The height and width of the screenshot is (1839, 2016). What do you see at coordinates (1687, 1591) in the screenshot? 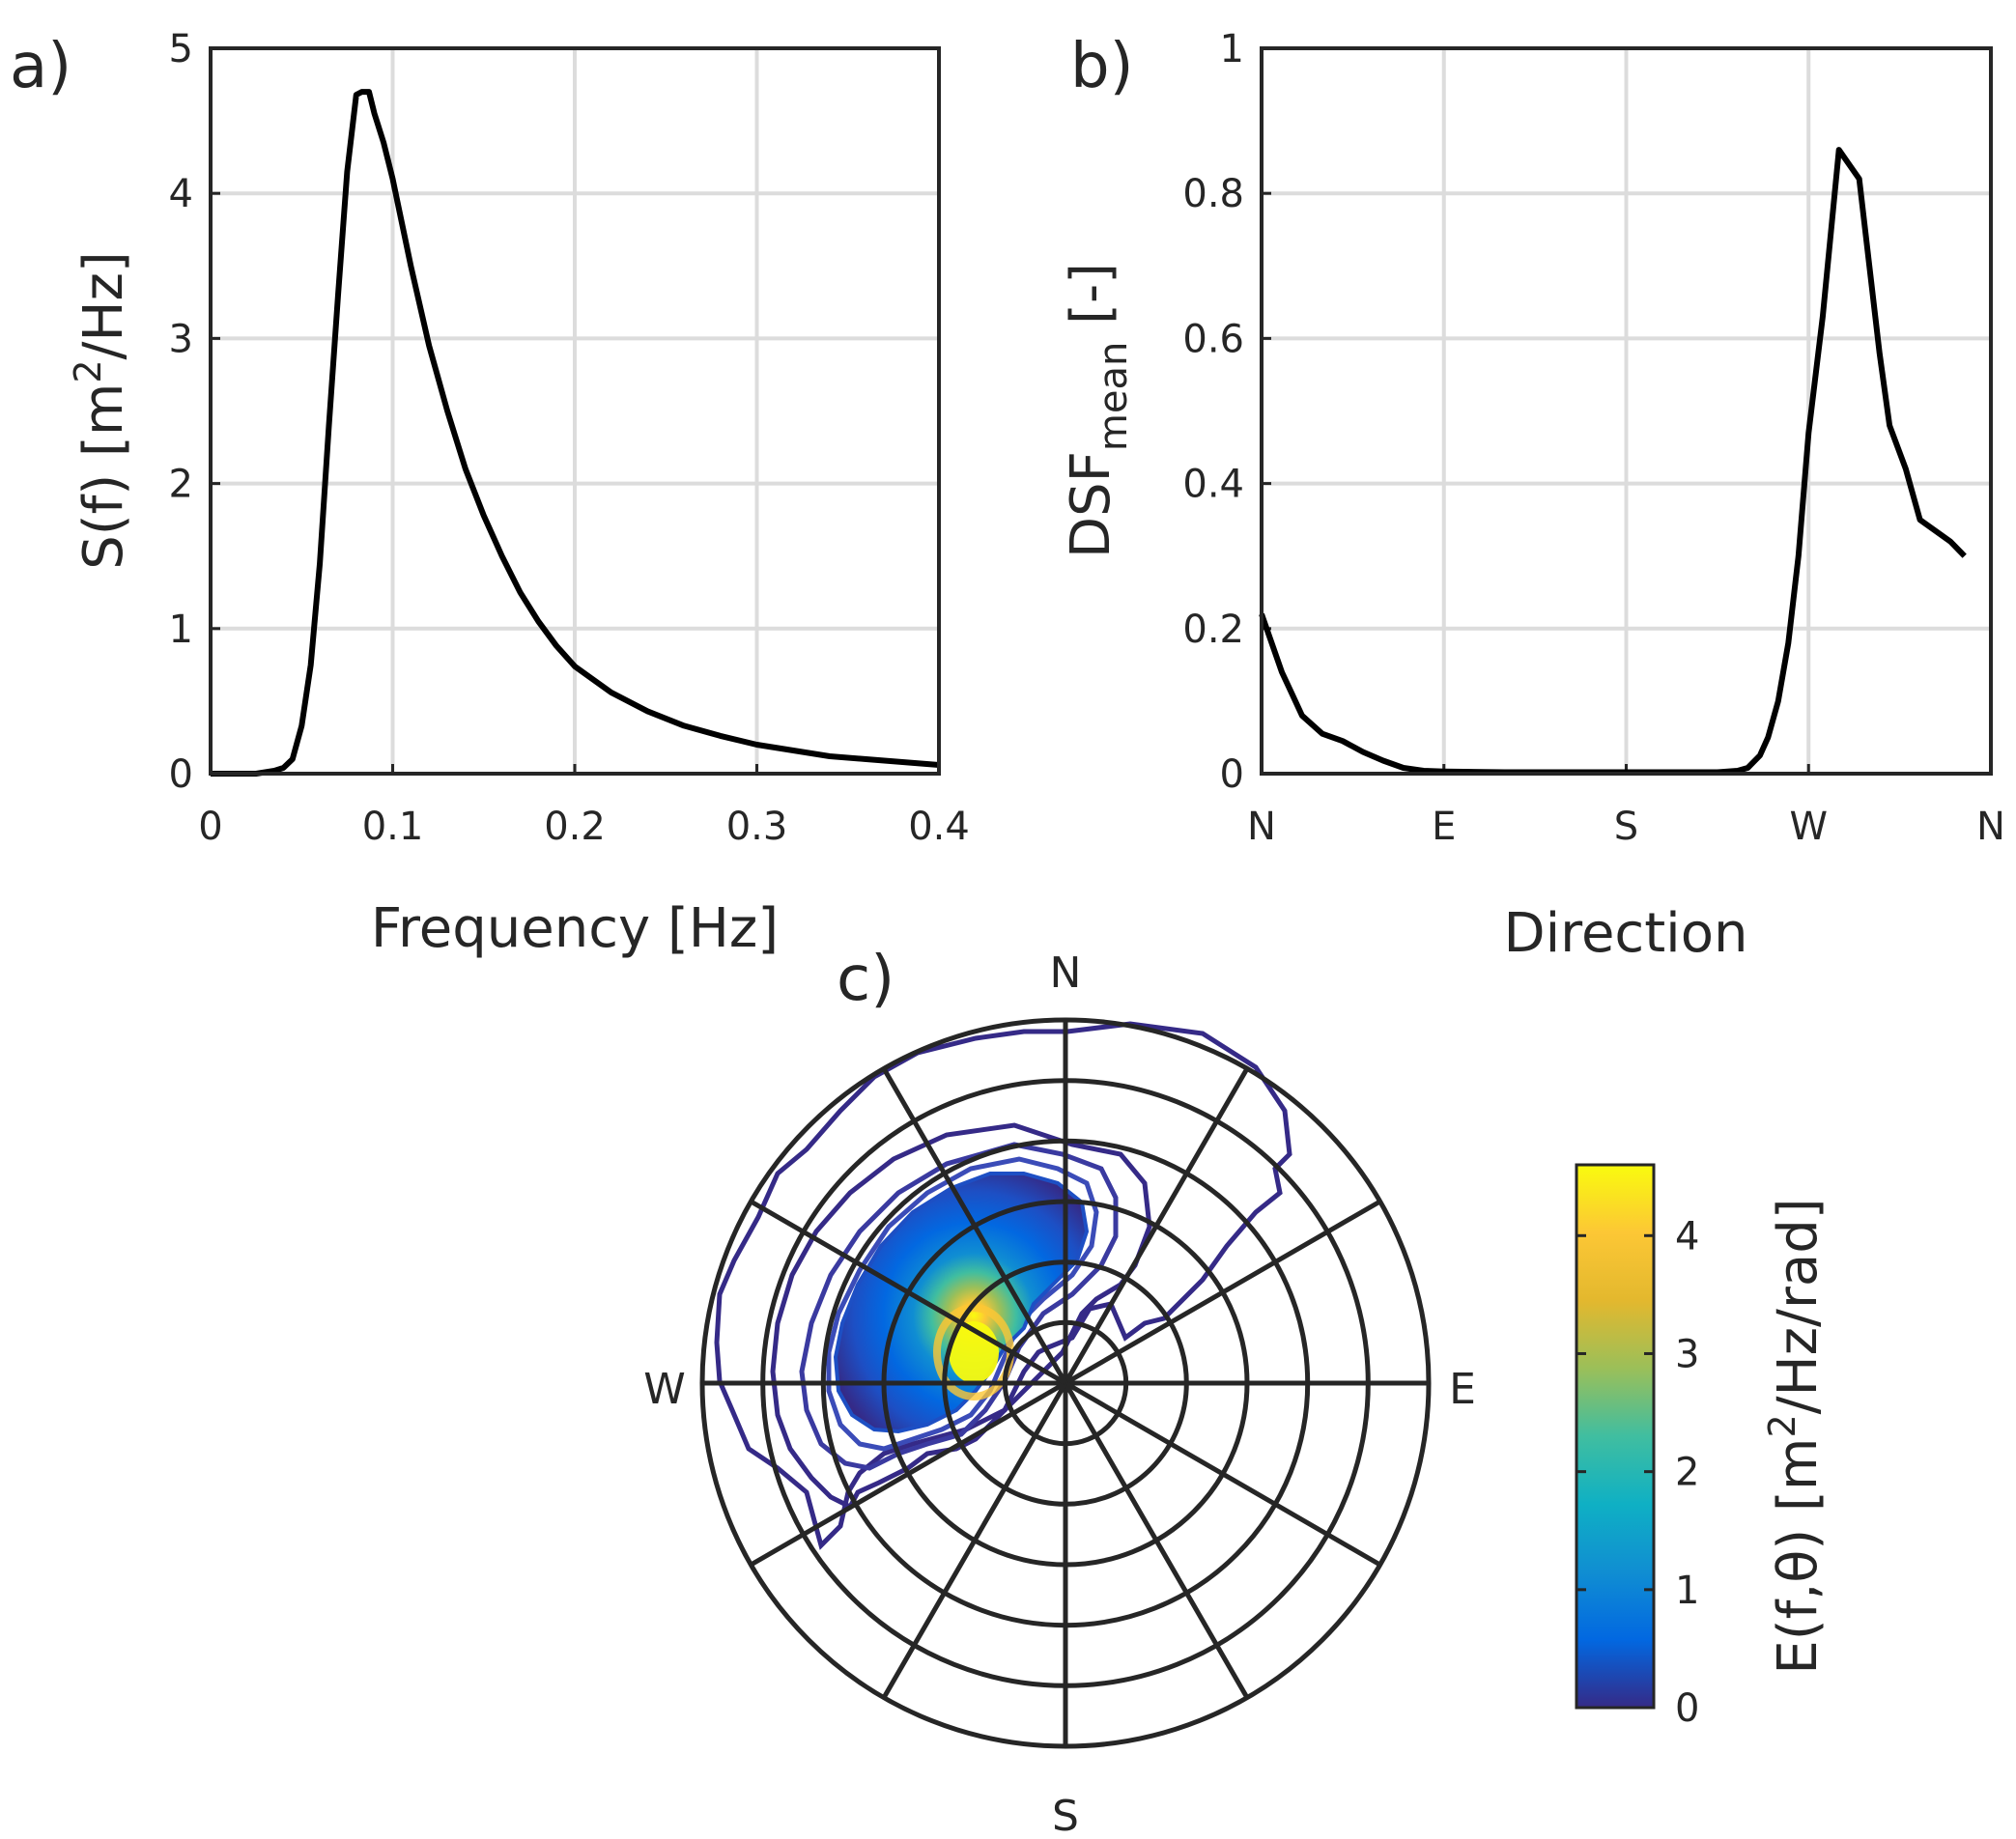
I see `colorbar-tick-label: 1` at bounding box center [1687, 1591].